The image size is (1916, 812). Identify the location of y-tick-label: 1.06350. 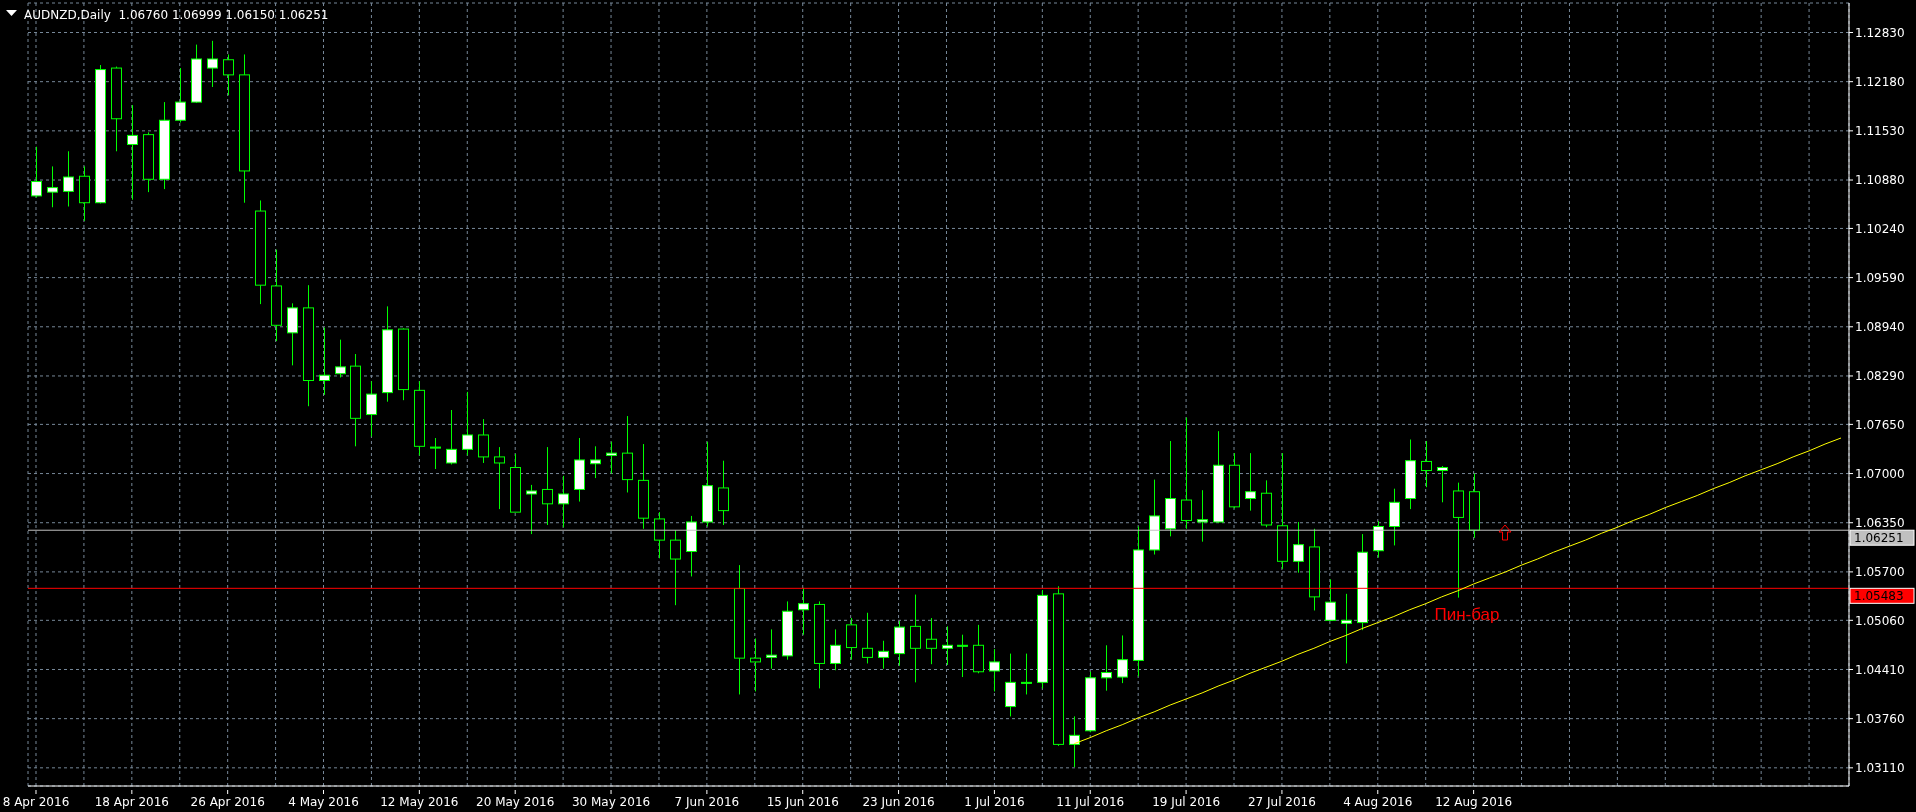
(1880, 522).